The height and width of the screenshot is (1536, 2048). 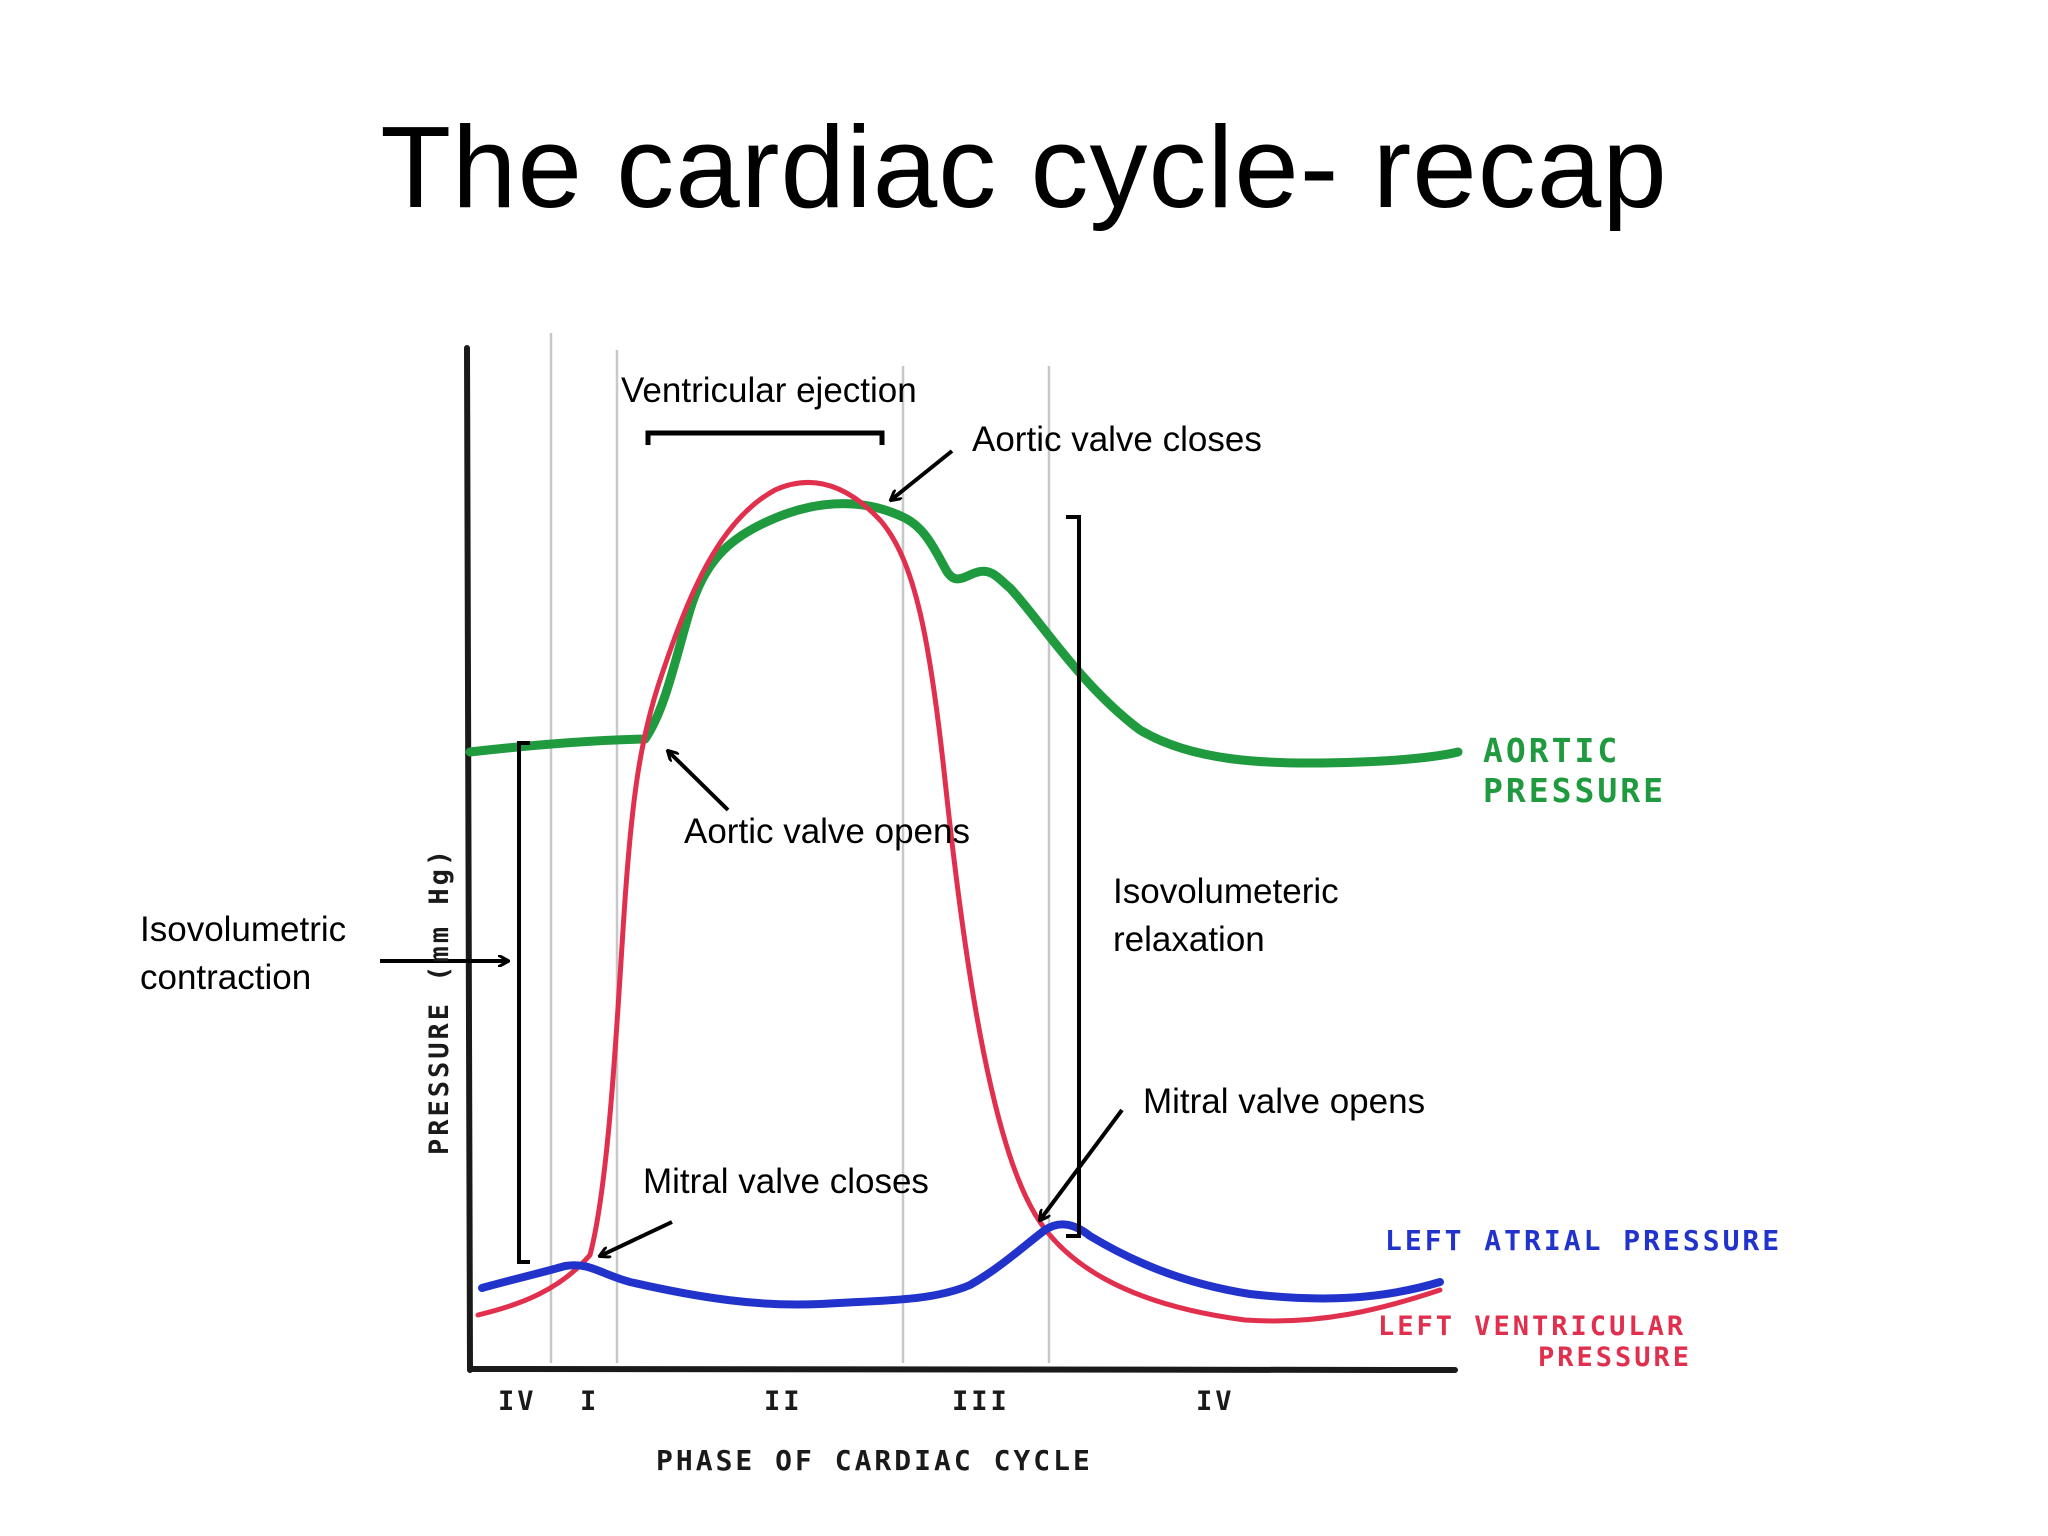 I want to click on aortic-pressure-curve, so click(x=964, y=633).